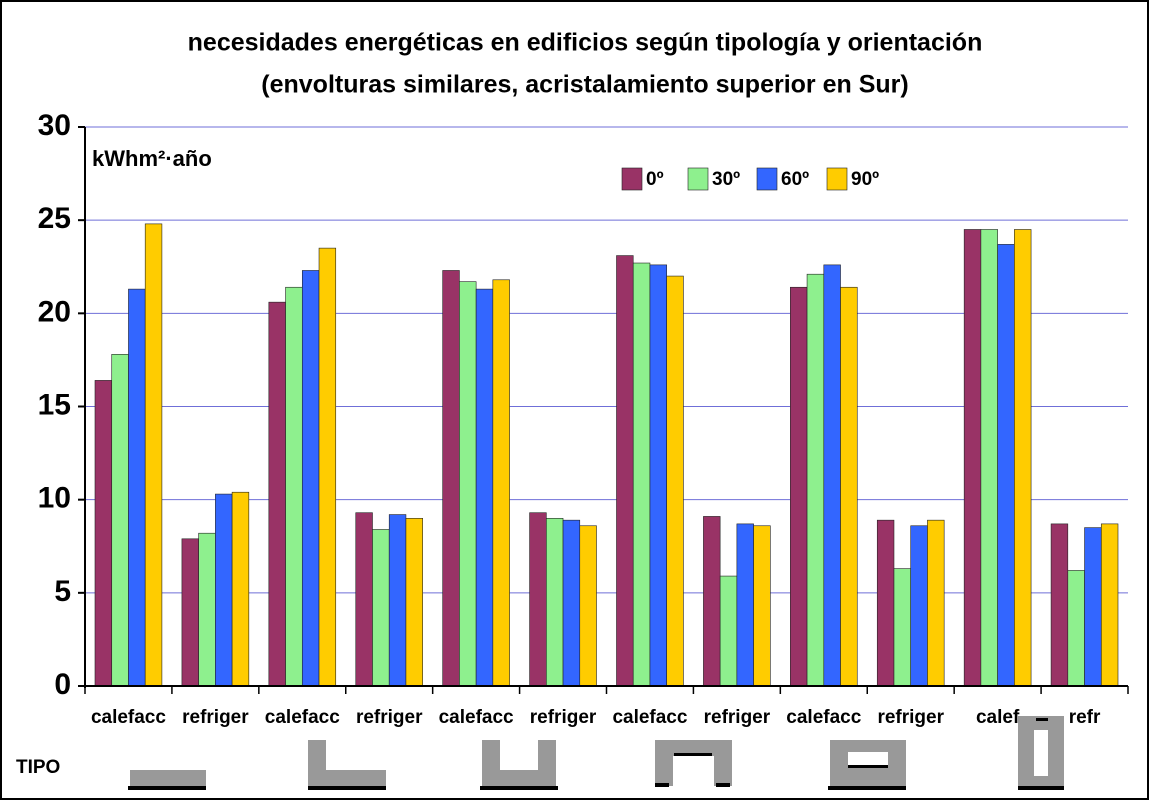 This screenshot has height=801, width=1150. Describe the element at coordinates (655, 179) in the screenshot. I see `legend-label: 0º` at that location.